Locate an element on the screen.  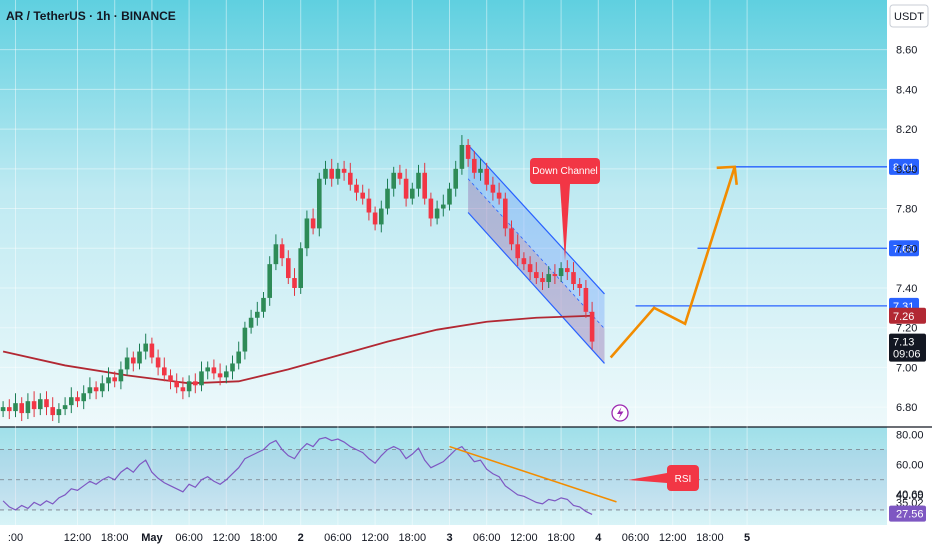
level-tag is located at coordinates (904, 166).